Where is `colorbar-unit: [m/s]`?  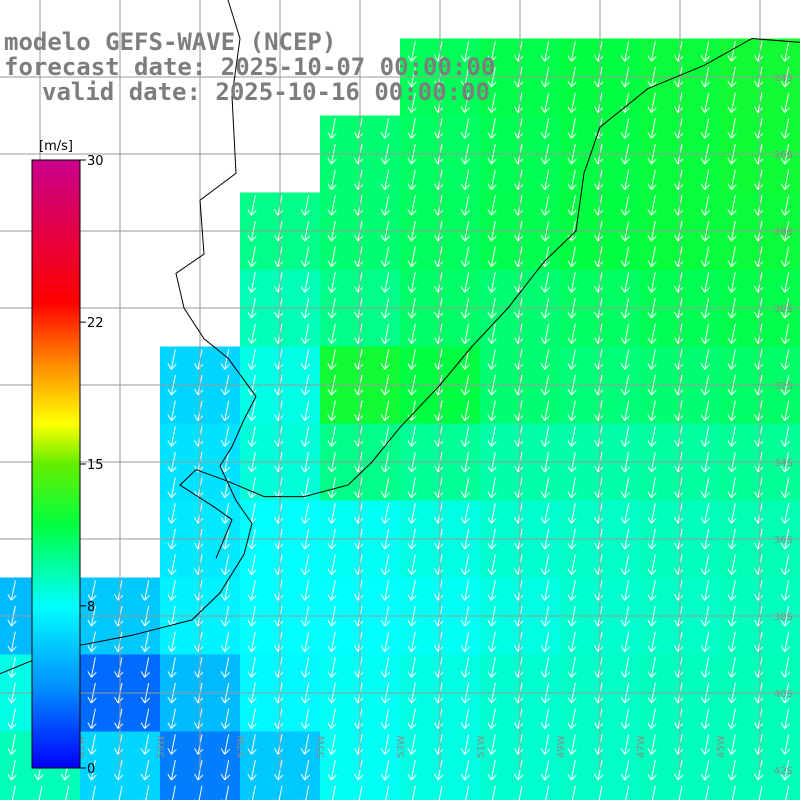
colorbar-unit: [m/s] is located at coordinates (56, 146).